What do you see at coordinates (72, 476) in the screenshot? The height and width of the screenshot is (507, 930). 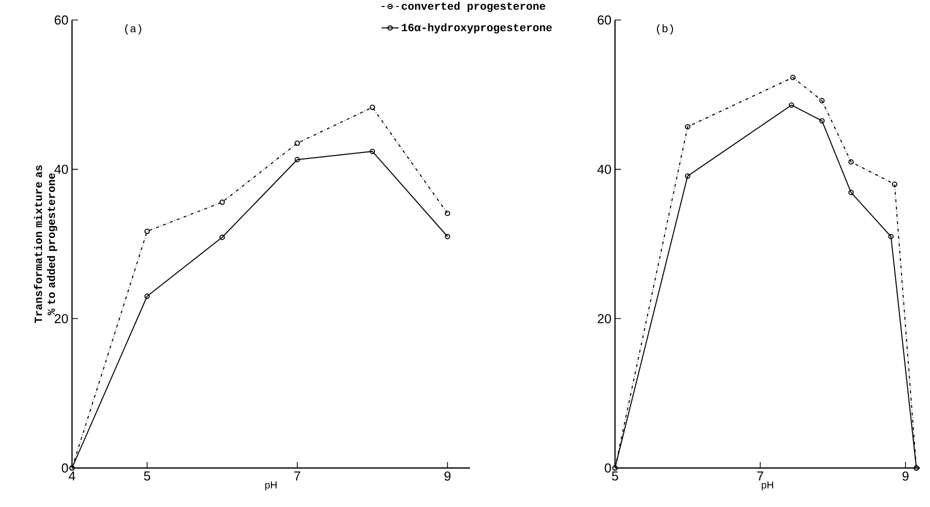 I see `x-tick-label: 4` at bounding box center [72, 476].